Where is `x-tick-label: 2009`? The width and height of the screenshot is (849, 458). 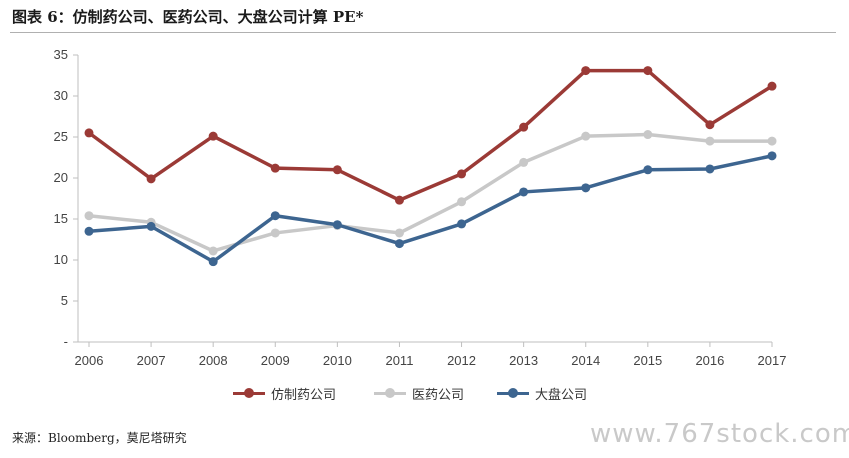 x-tick-label: 2009 is located at coordinates (275, 360).